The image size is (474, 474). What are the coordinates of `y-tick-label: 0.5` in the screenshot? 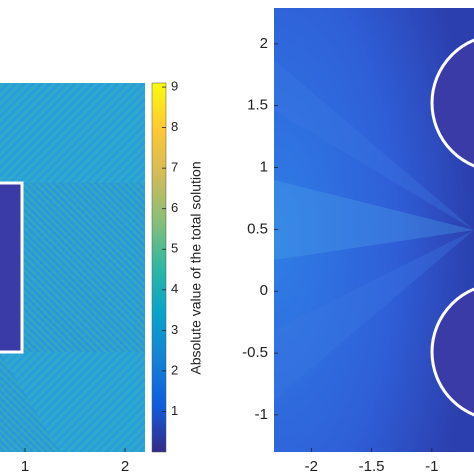 It's located at (257, 228).